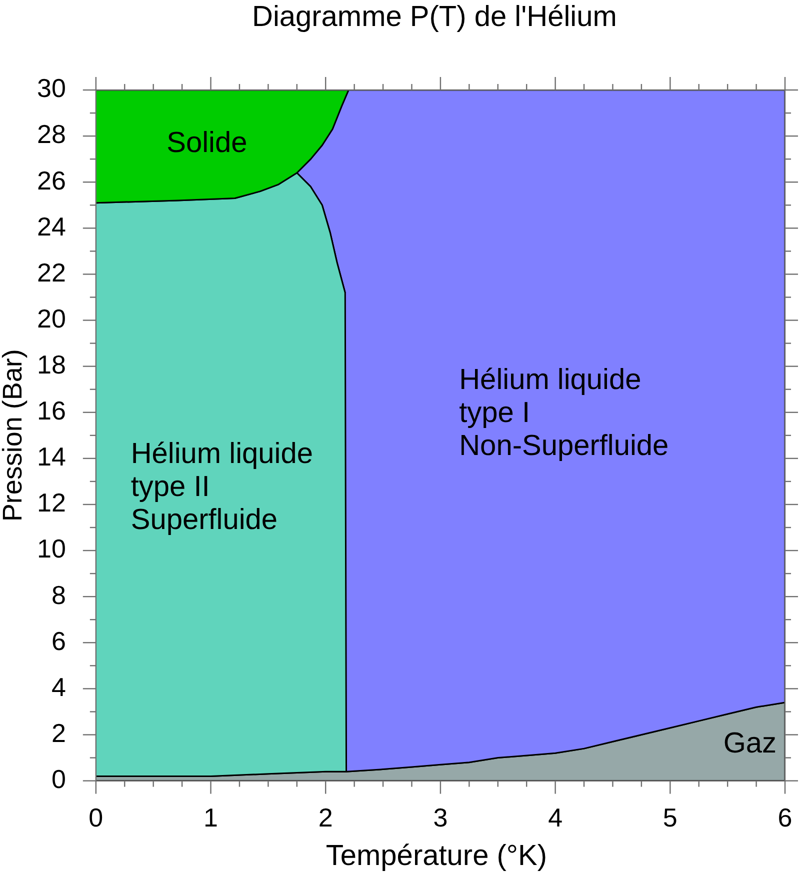 The width and height of the screenshot is (800, 874). I want to click on y-tick-label: 22, so click(51, 272).